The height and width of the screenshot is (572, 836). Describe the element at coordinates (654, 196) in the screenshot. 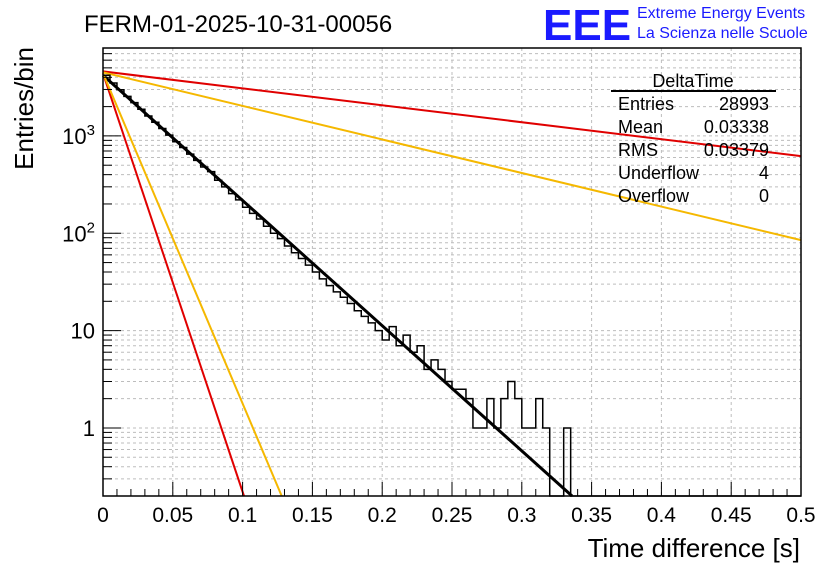

I see `stats-label: Overflow` at that location.